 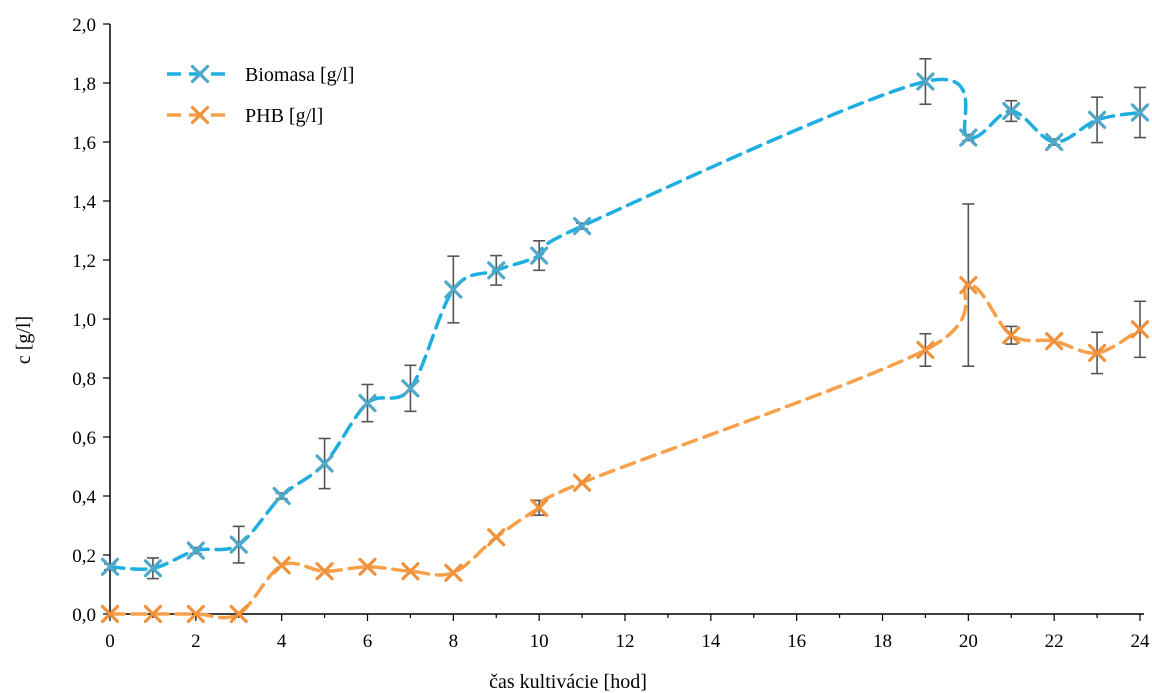 I want to click on y-tick-label: 1,6, so click(x=84, y=143).